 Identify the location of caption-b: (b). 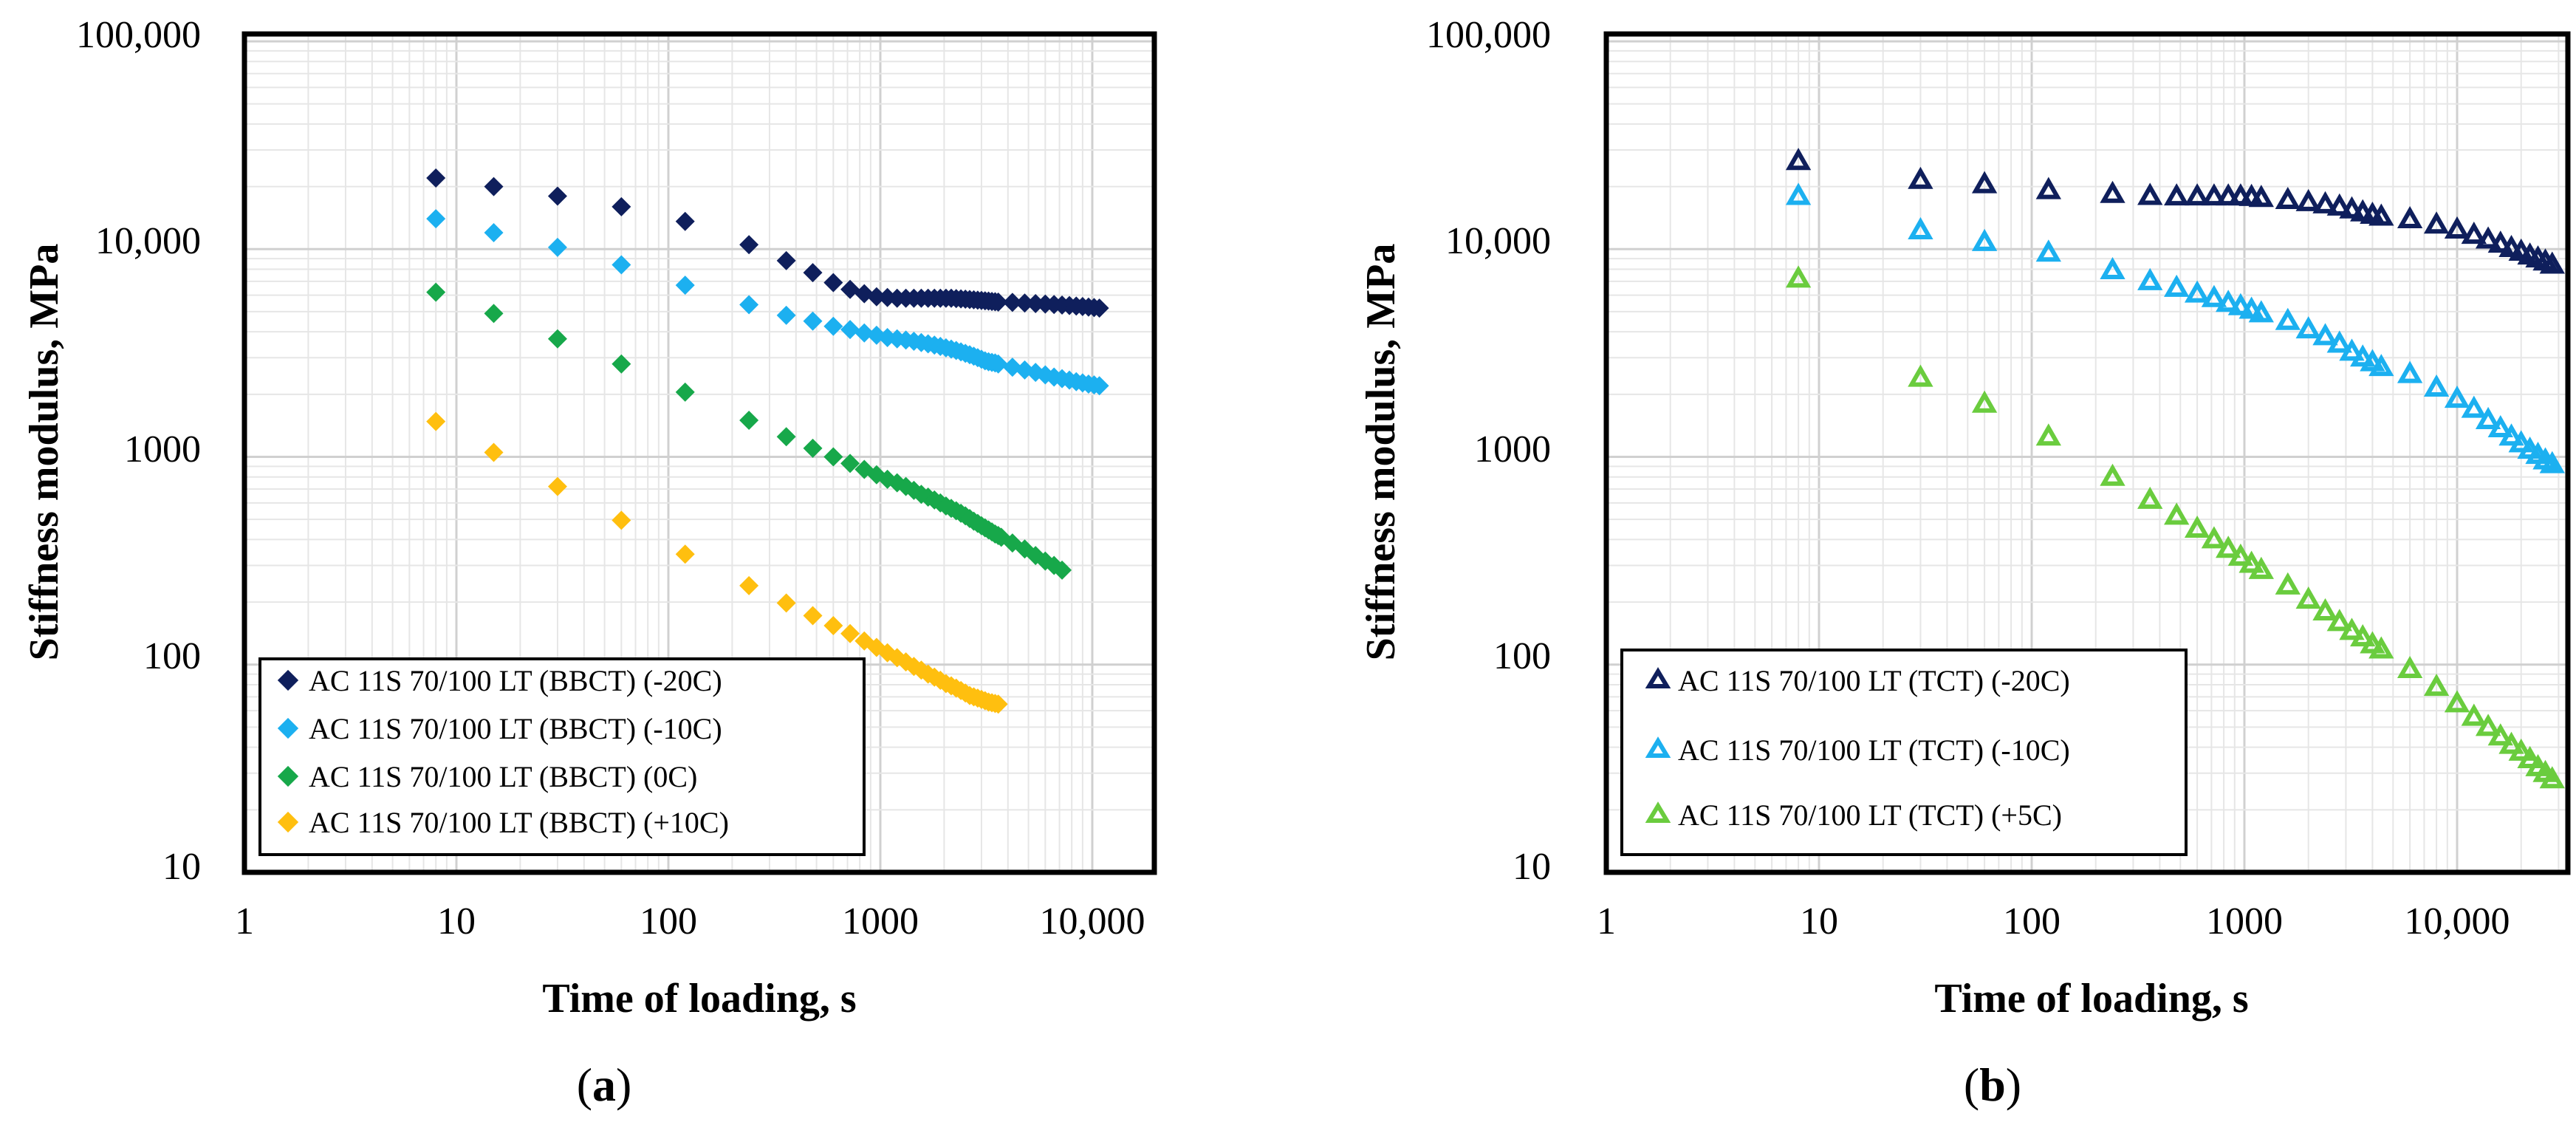
(1992, 1084).